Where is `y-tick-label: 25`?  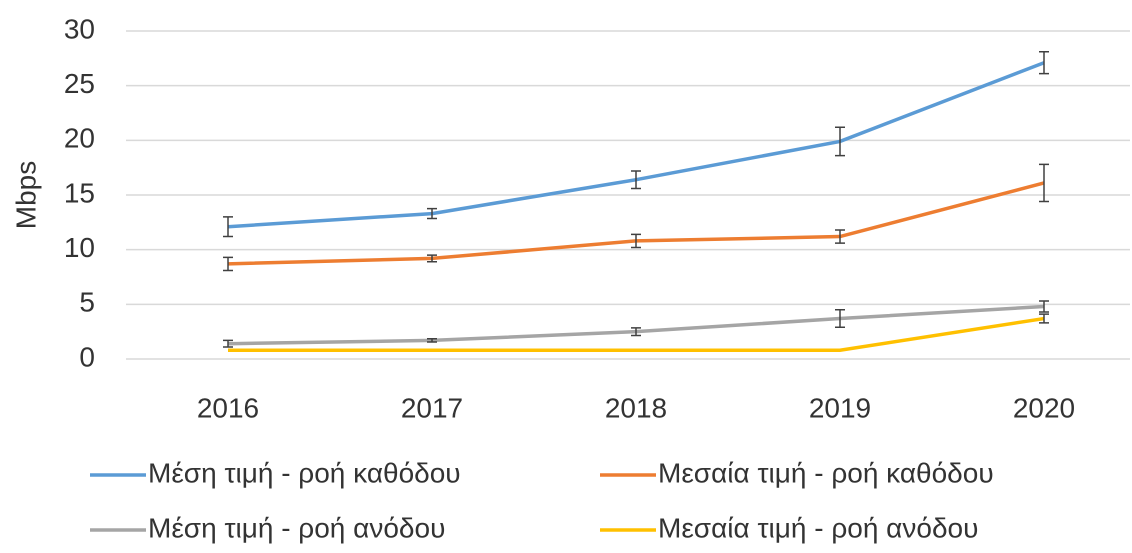 y-tick-label: 25 is located at coordinates (79, 83).